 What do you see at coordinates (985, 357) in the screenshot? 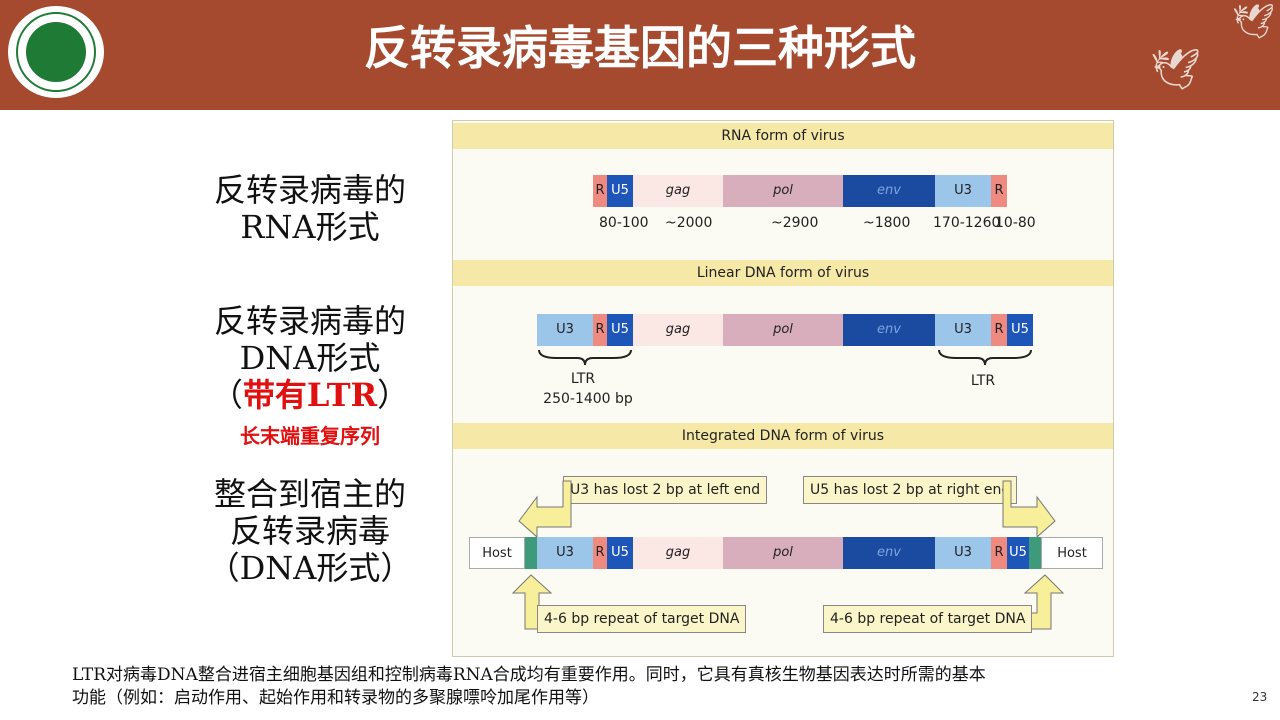
I see `ltr-brace-right` at bounding box center [985, 357].